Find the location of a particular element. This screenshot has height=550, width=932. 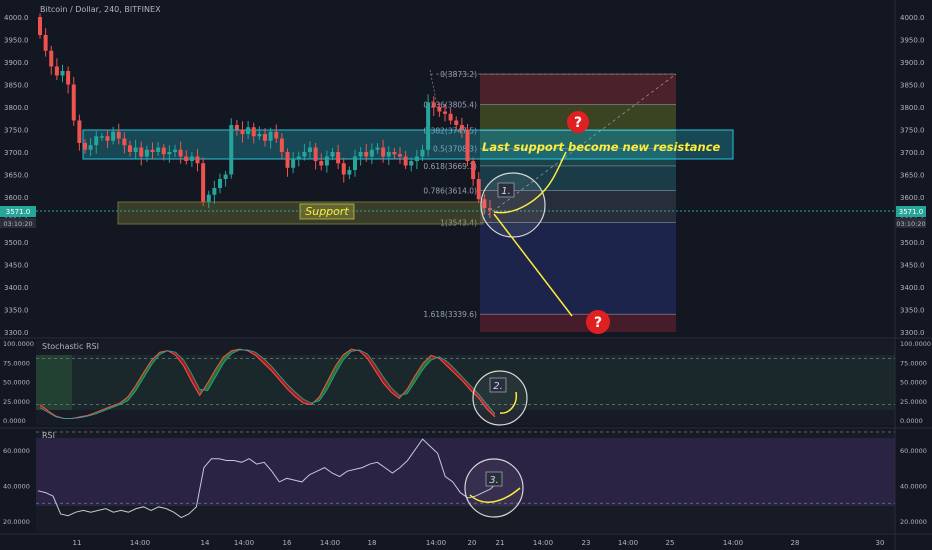

price-tick-left: 3450.0 is located at coordinates (16, 266).